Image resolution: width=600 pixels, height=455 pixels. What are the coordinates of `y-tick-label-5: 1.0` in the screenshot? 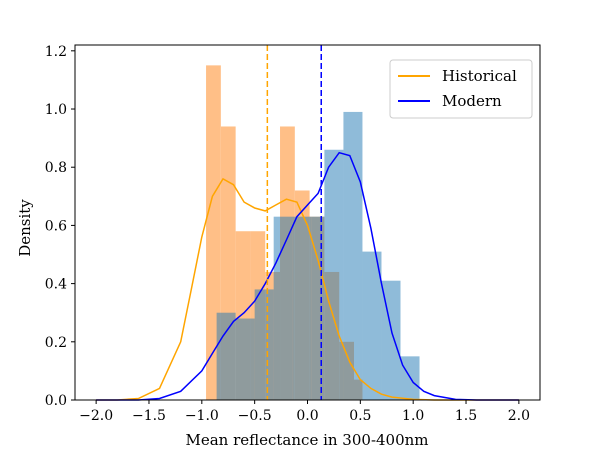 It's located at (56, 110).